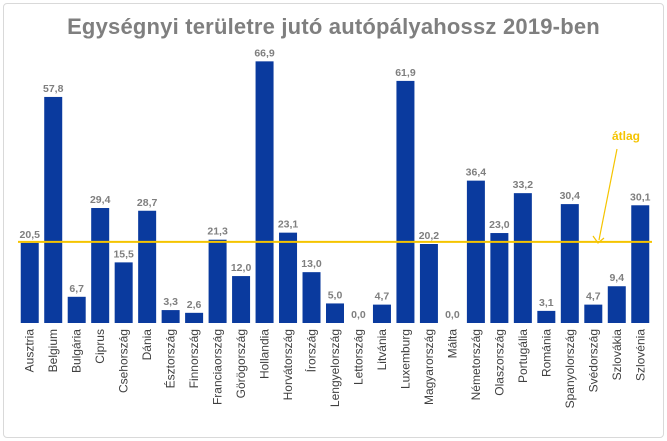 The image size is (667, 441). What do you see at coordinates (218, 367) in the screenshot?
I see `category-label: Franciaország` at bounding box center [218, 367].